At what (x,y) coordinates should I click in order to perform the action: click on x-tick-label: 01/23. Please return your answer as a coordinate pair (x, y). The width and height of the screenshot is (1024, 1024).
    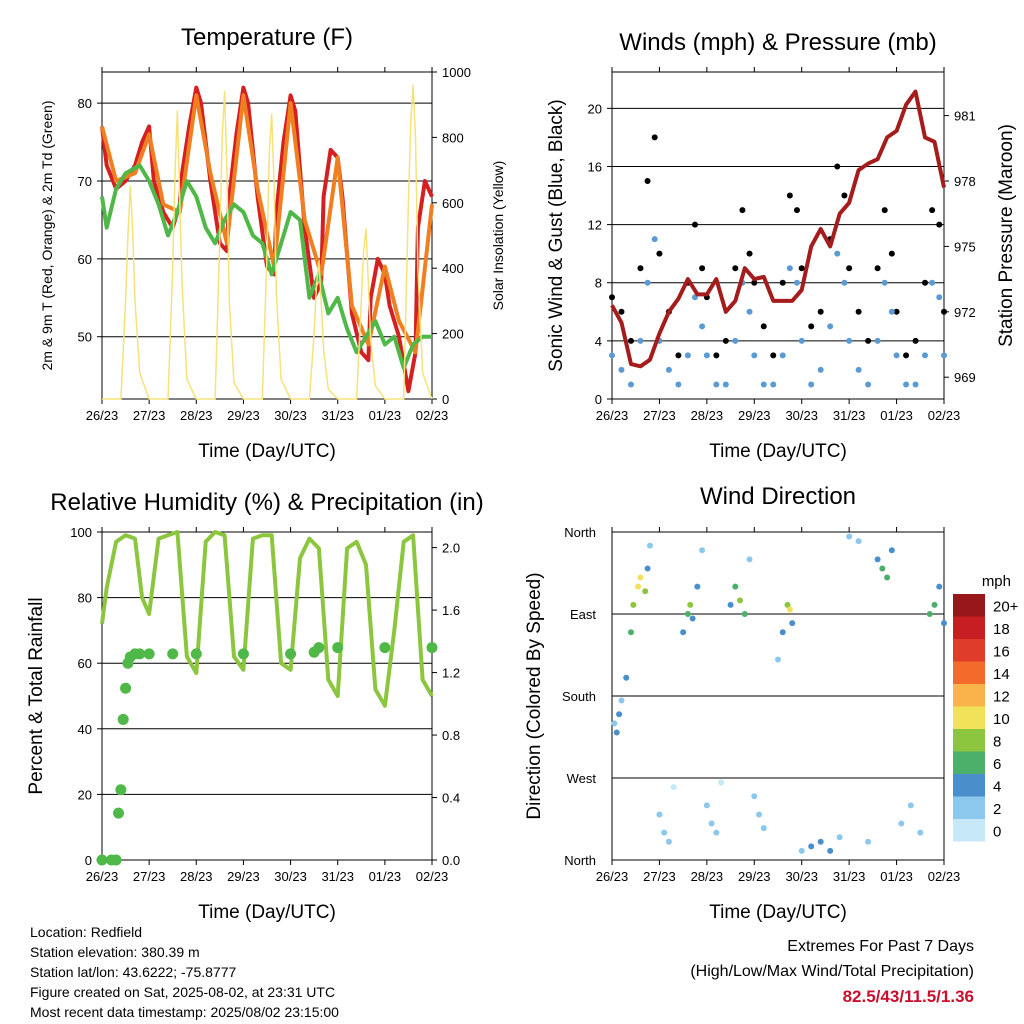
    Looking at the image, I should click on (896, 876).